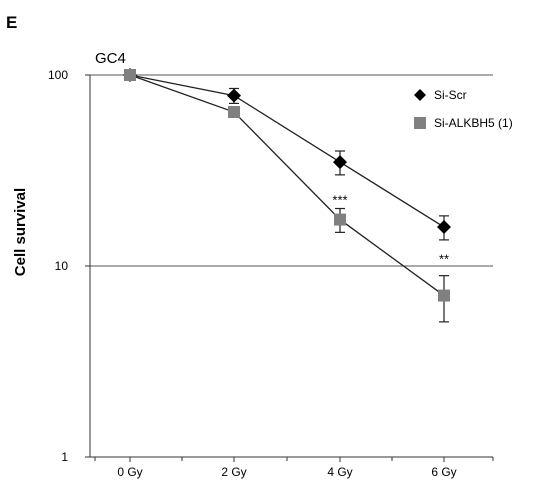 The width and height of the screenshot is (550, 494). What do you see at coordinates (233, 472) in the screenshot?
I see `x-tick-label-1: 2 Gy` at bounding box center [233, 472].